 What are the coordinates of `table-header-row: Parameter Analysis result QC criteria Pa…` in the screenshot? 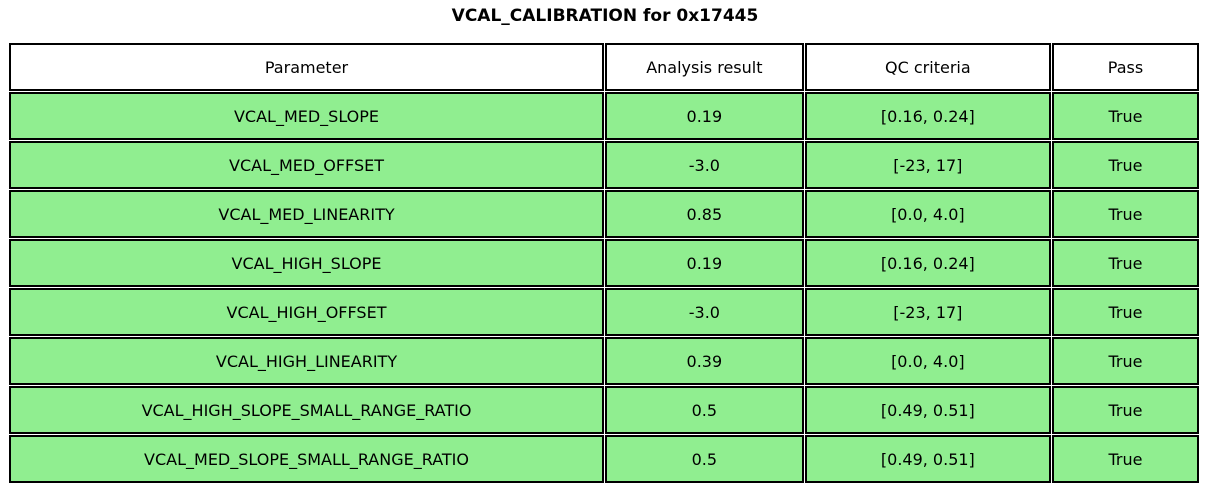 It's located at (604, 67).